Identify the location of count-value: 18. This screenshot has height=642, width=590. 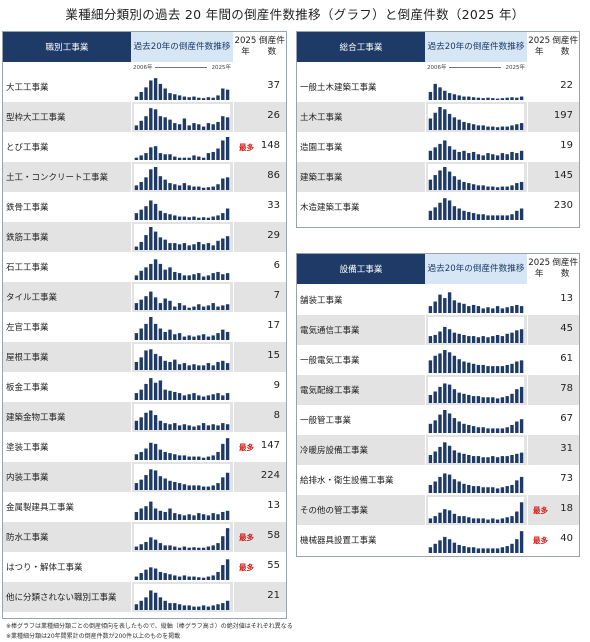
(566, 508).